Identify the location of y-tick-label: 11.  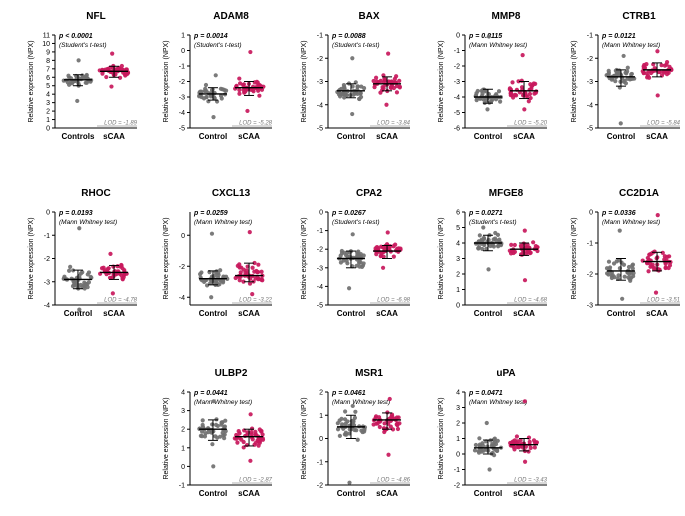
(46, 36).